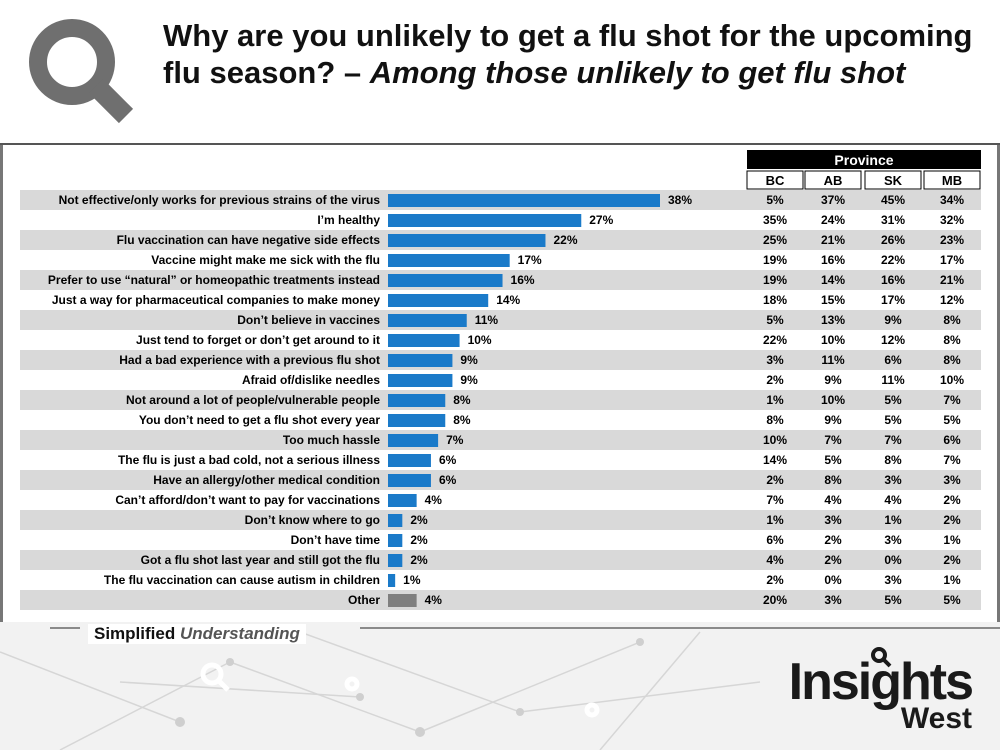 Image resolution: width=1000 pixels, height=750 pixels. What do you see at coordinates (833, 220) in the screenshot?
I see `table-cell: 24%` at bounding box center [833, 220].